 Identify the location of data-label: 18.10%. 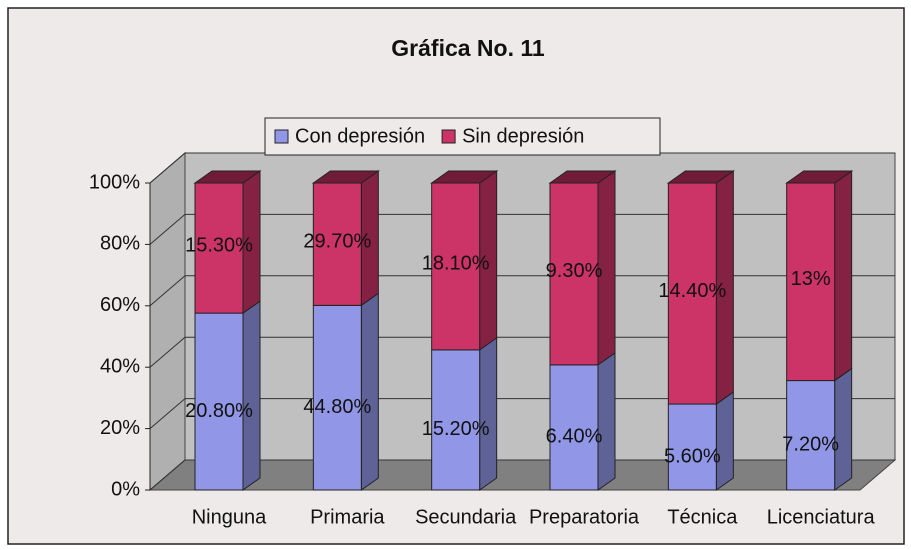
(456, 264).